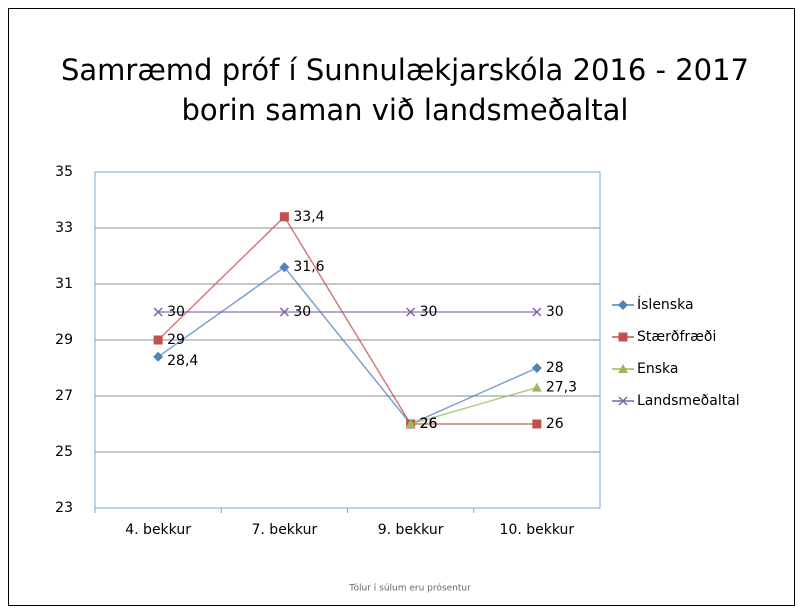 The width and height of the screenshot is (803, 610). What do you see at coordinates (409, 588) in the screenshot?
I see `chart-note: Tölur í súlum eru prósentur` at bounding box center [409, 588].